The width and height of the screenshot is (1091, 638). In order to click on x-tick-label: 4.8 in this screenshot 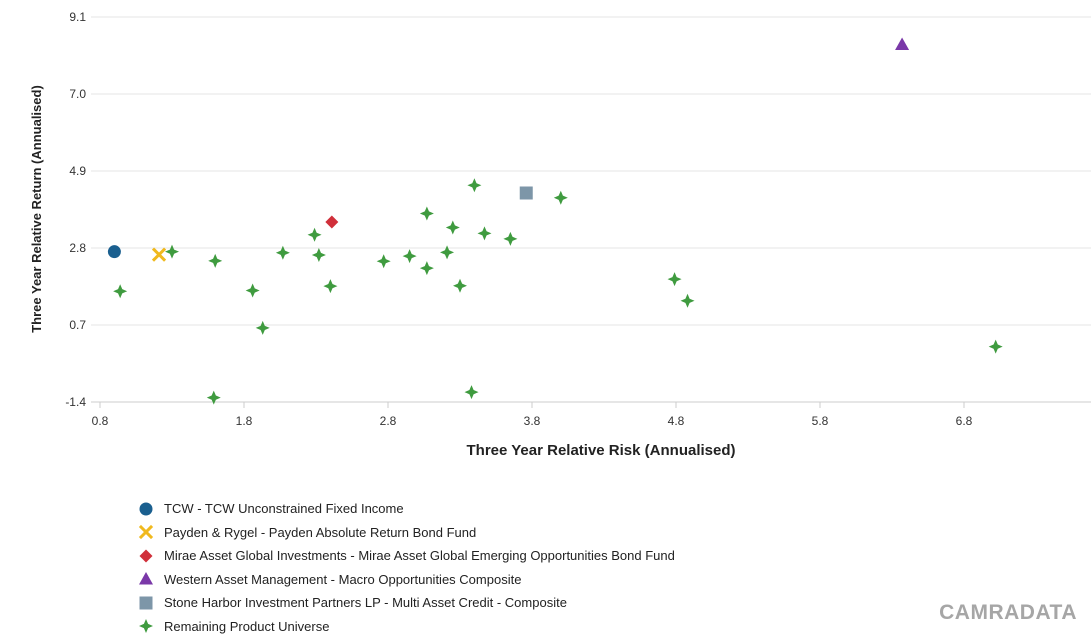, I will do `click(676, 421)`.